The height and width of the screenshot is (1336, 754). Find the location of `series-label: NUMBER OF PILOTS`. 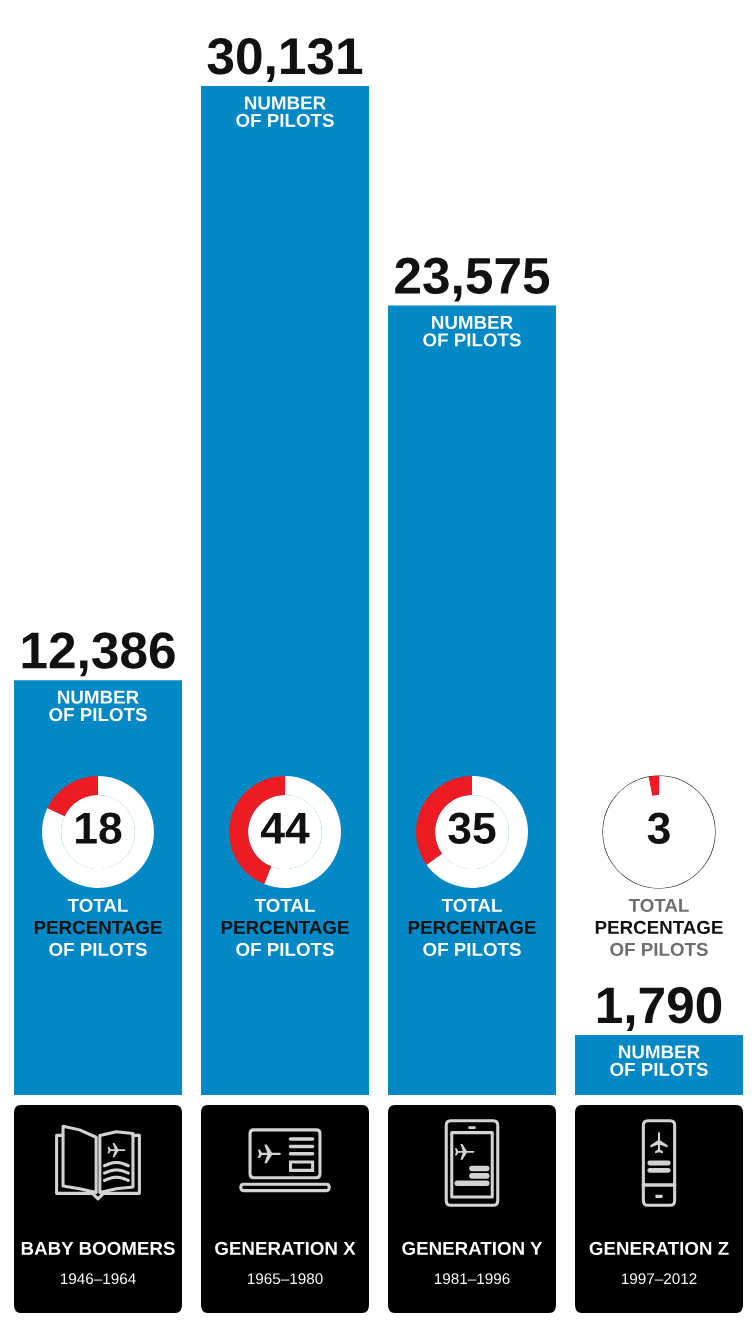

series-label: NUMBER OF PILOTS is located at coordinates (98, 706).